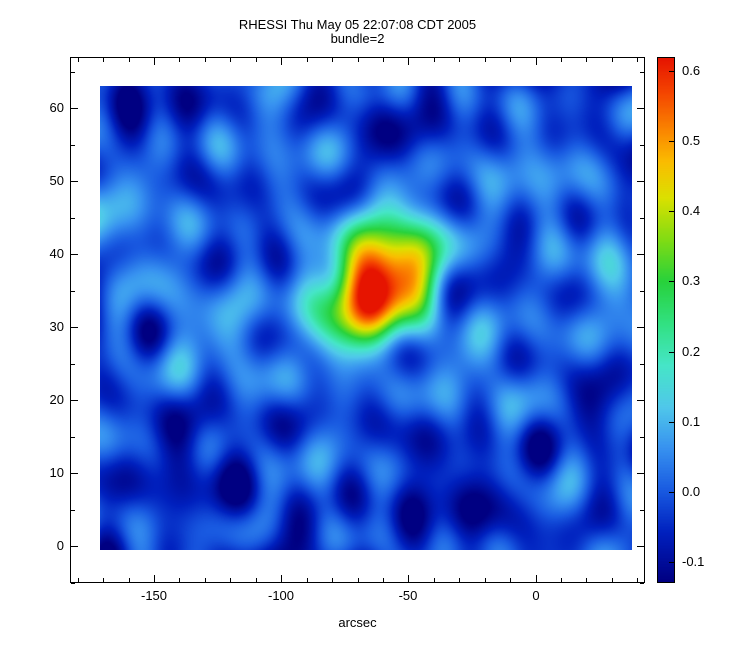 The height and width of the screenshot is (651, 730). What do you see at coordinates (56, 326) in the screenshot?
I see `y-tick-label: 30` at bounding box center [56, 326].